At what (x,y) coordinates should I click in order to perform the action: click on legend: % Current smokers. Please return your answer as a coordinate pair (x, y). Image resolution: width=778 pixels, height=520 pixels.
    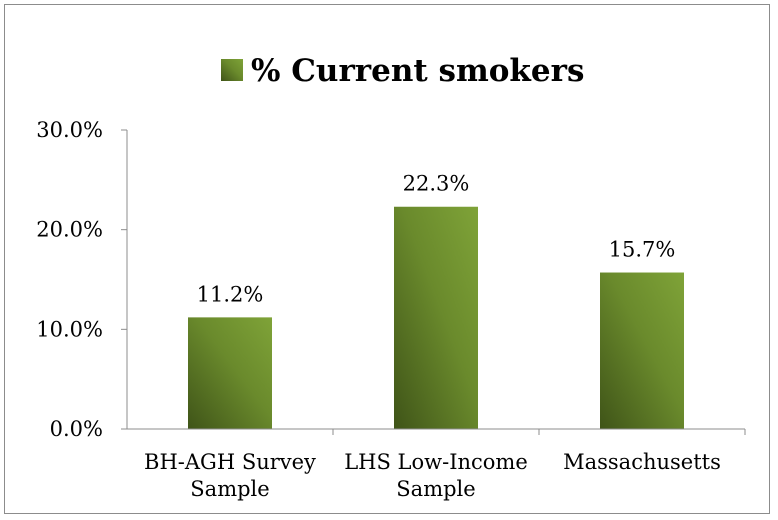
    Looking at the image, I should click on (402, 71).